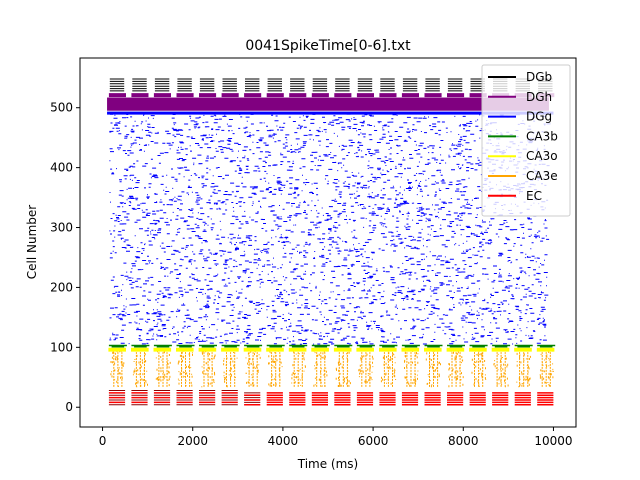 This screenshot has width=640, height=480. What do you see at coordinates (328, 104) in the screenshot?
I see `series-dgh` at bounding box center [328, 104].